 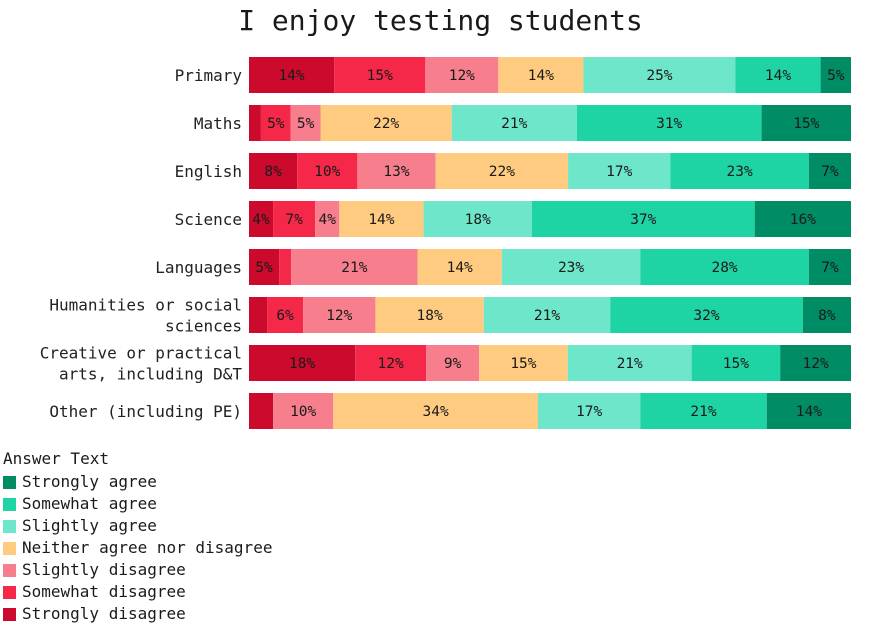 What do you see at coordinates (137, 570) in the screenshot?
I see `legend-item: Slightly disagree` at bounding box center [137, 570].